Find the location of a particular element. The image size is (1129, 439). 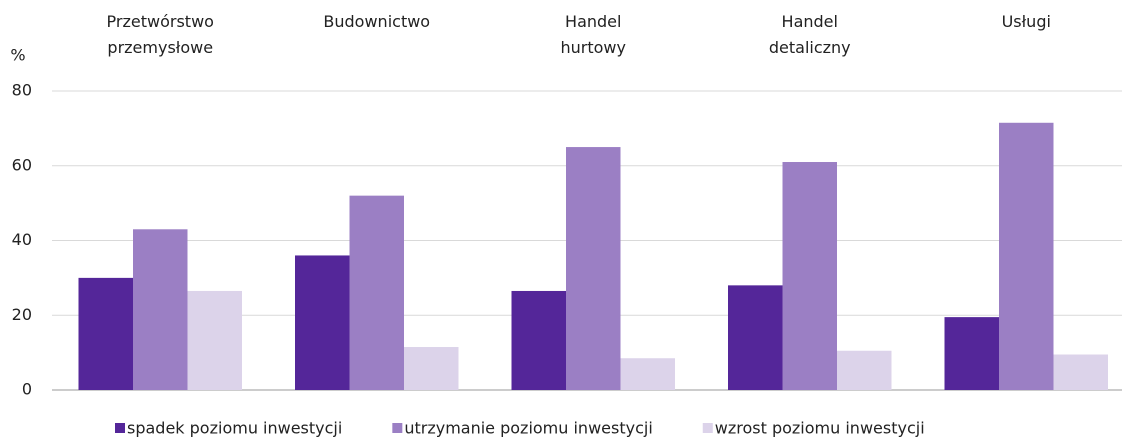

x-tick-label: Usługi is located at coordinates (1026, 21).